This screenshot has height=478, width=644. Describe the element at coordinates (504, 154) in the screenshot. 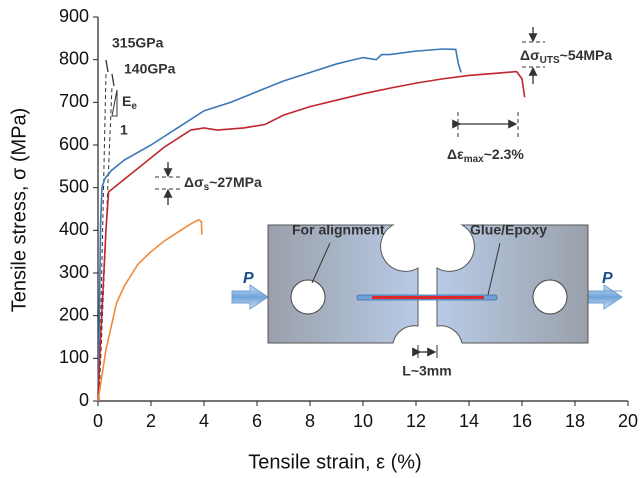

I see `annotation: ~2.3%` at that location.